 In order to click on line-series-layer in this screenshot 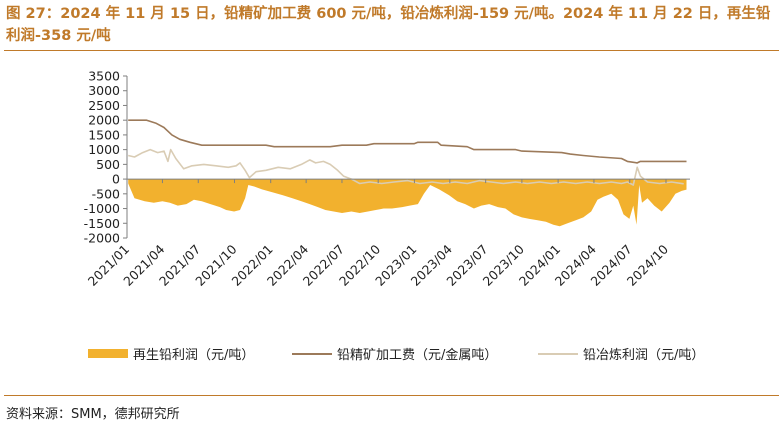, I will do `click(407, 152)`.